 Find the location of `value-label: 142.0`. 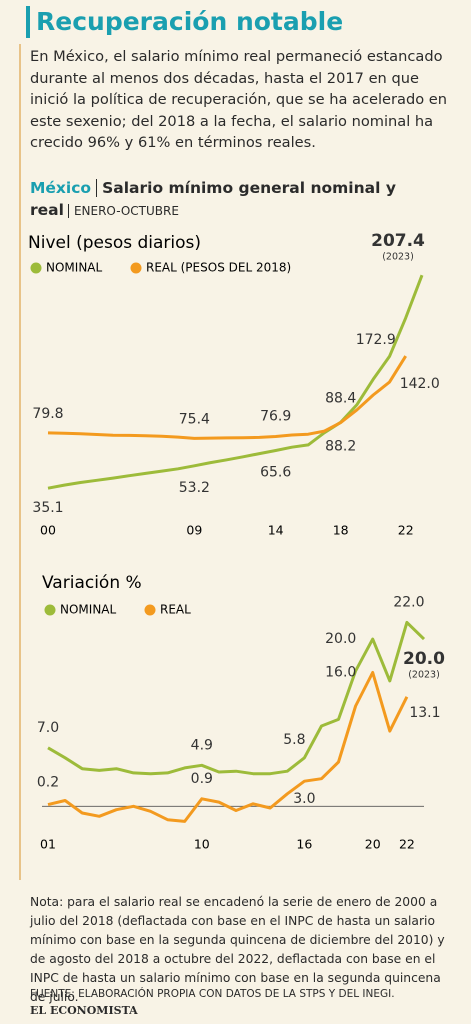

value-label: 142.0 is located at coordinates (420, 384).